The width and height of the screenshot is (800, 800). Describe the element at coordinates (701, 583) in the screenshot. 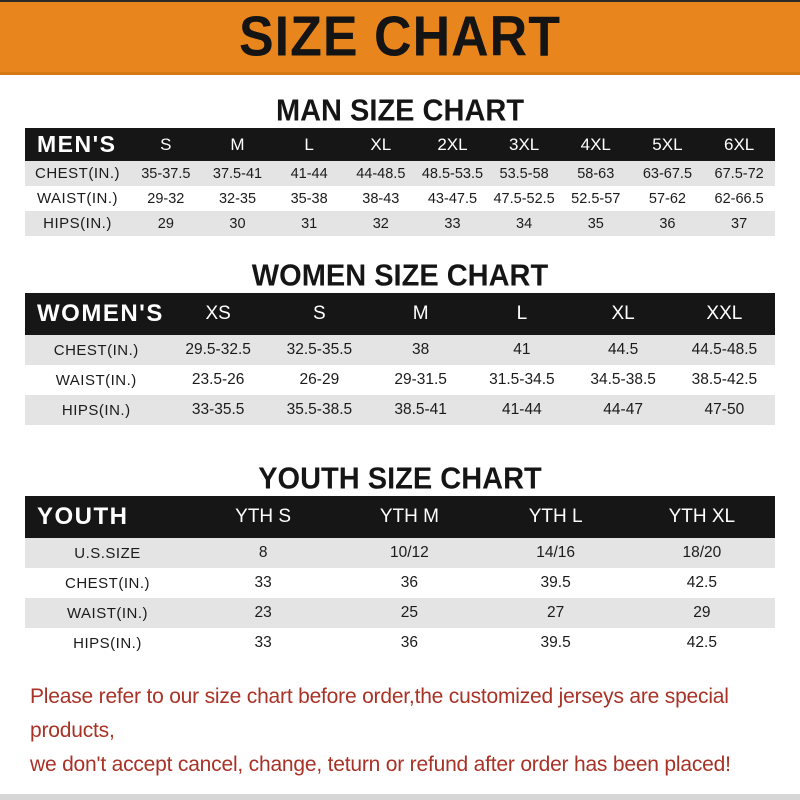

I see `size-value-cell: 42.5` at that location.